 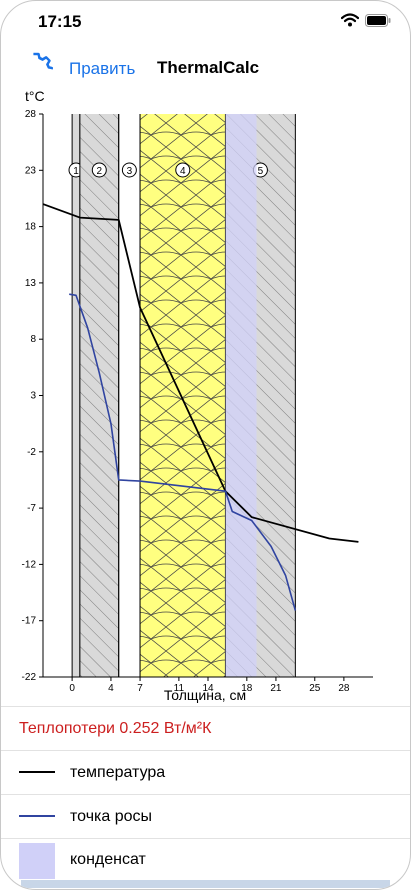 What do you see at coordinates (36, 68) in the screenshot?
I see `gear-icon` at bounding box center [36, 68].